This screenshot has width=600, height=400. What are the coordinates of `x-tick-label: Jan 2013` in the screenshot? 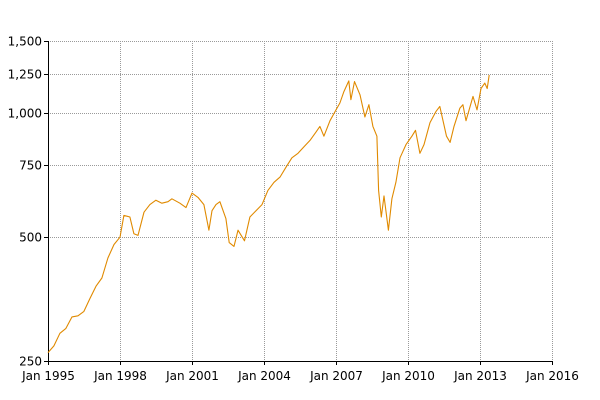 It's located at (480, 376).